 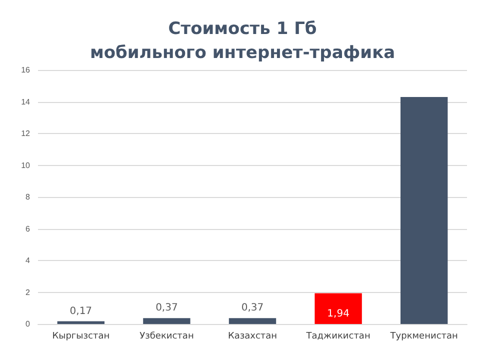 What do you see at coordinates (338, 314) in the screenshot?
I see `data-label: 1,94` at bounding box center [338, 314].